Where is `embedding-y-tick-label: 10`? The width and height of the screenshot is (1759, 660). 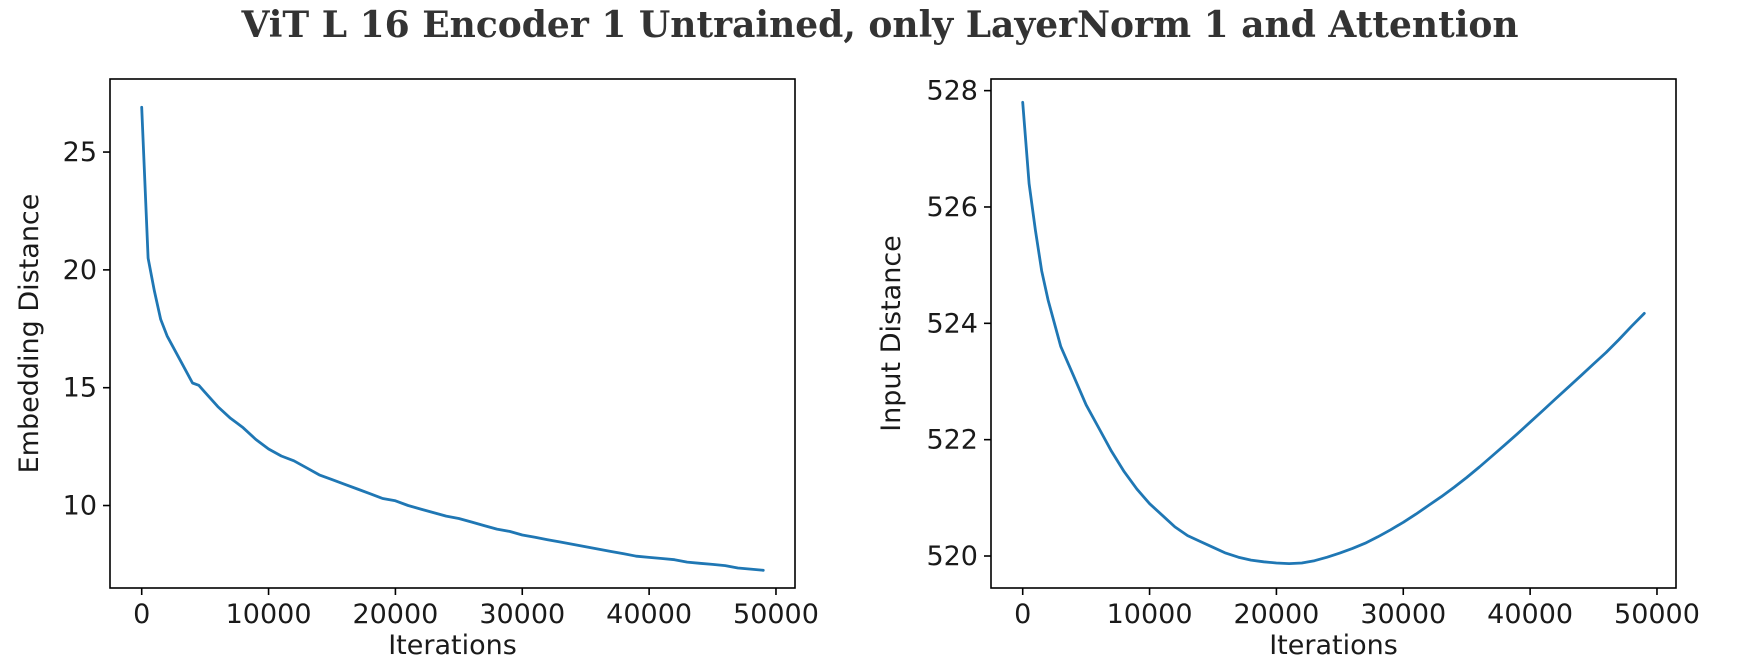 embedding-y-tick-label: 10 is located at coordinates (80, 506).